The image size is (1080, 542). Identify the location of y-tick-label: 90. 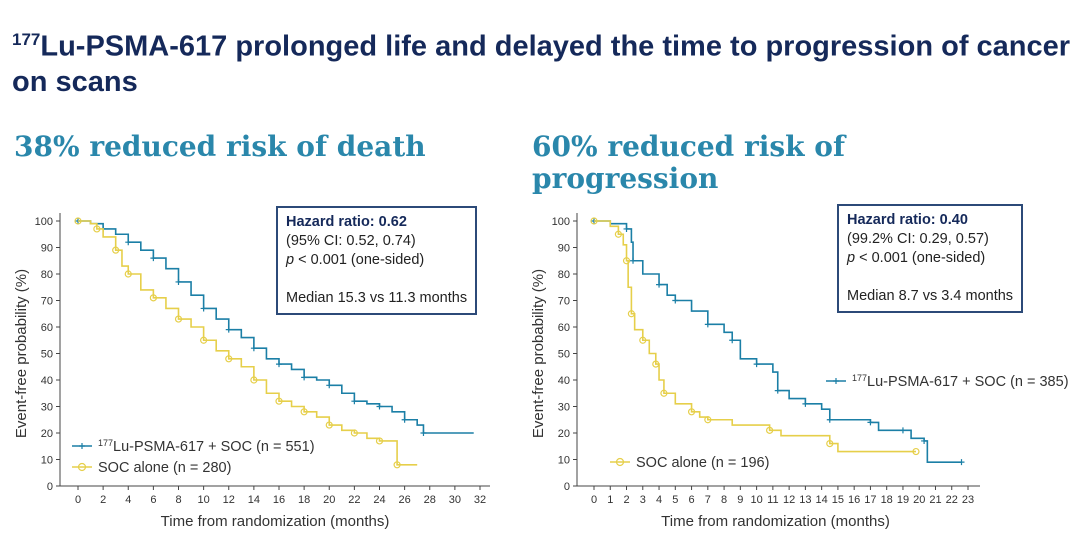
(47, 249).